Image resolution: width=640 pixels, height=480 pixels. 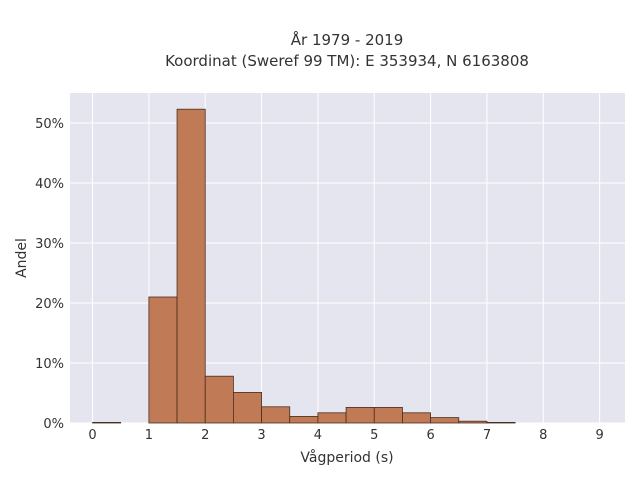 I want to click on x-tick-label: 7, so click(x=487, y=435).